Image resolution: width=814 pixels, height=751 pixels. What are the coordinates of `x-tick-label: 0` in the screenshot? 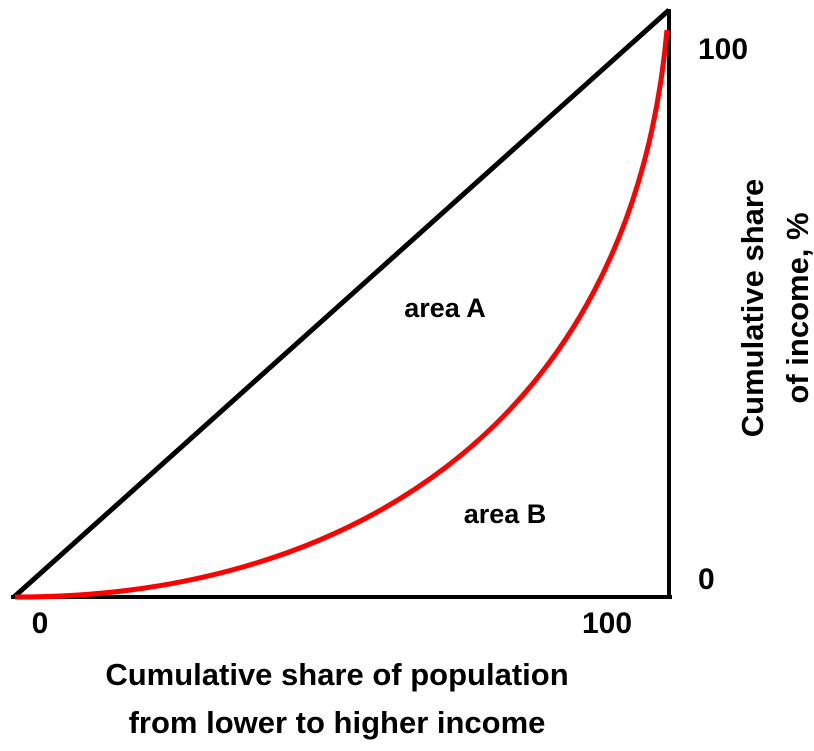 It's located at (40, 623).